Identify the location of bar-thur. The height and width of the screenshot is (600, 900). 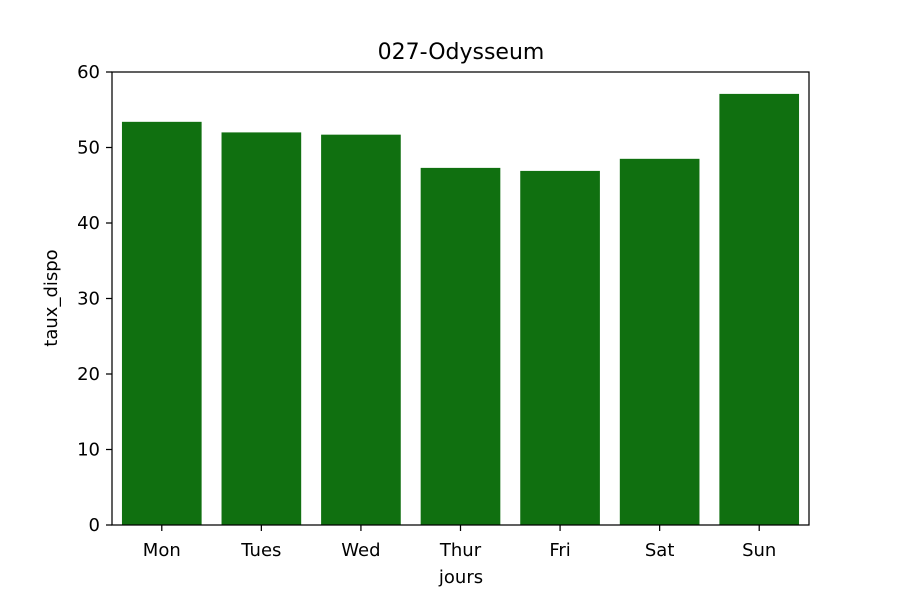
(460, 346).